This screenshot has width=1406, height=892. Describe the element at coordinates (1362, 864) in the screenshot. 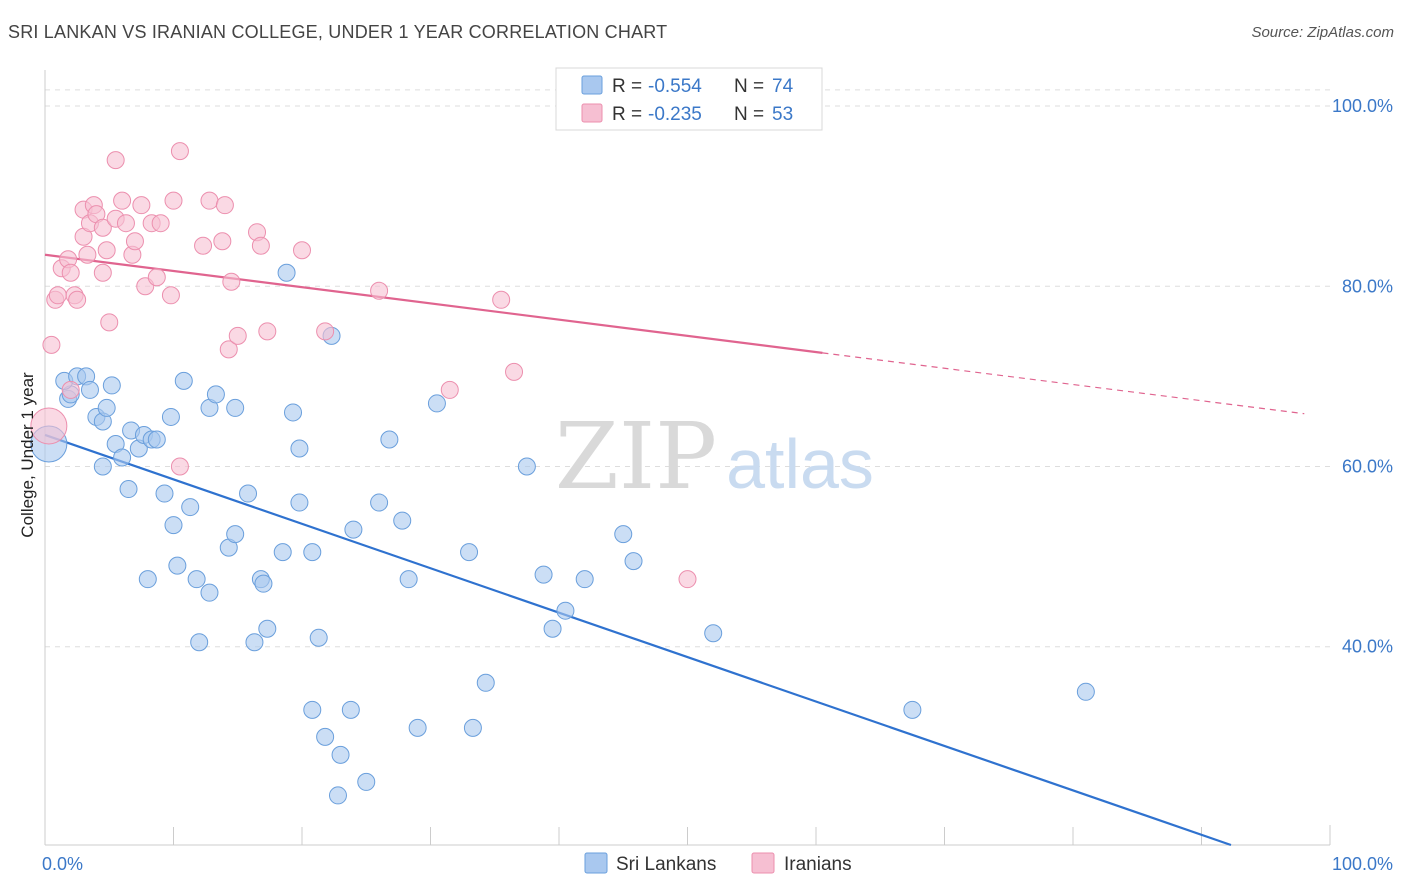

I see `x-tick-label: 100.0%` at that location.